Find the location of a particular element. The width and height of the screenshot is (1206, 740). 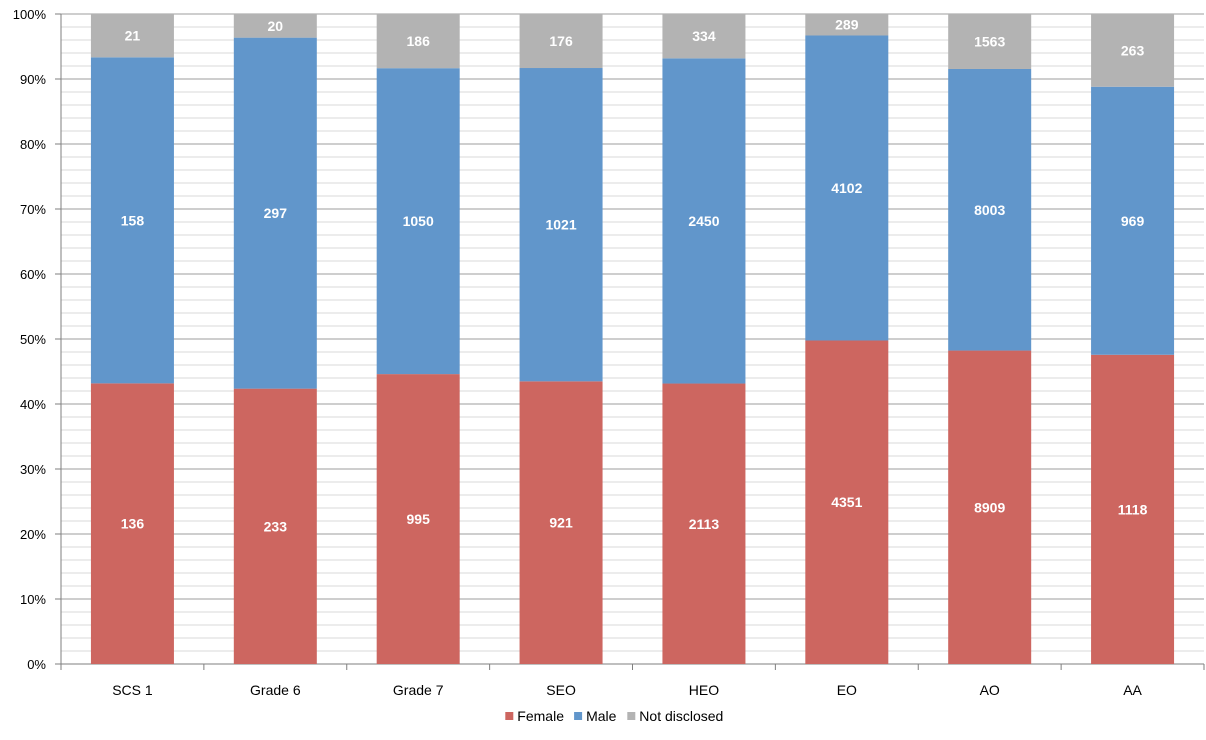

legend-label: Female is located at coordinates (540, 716).